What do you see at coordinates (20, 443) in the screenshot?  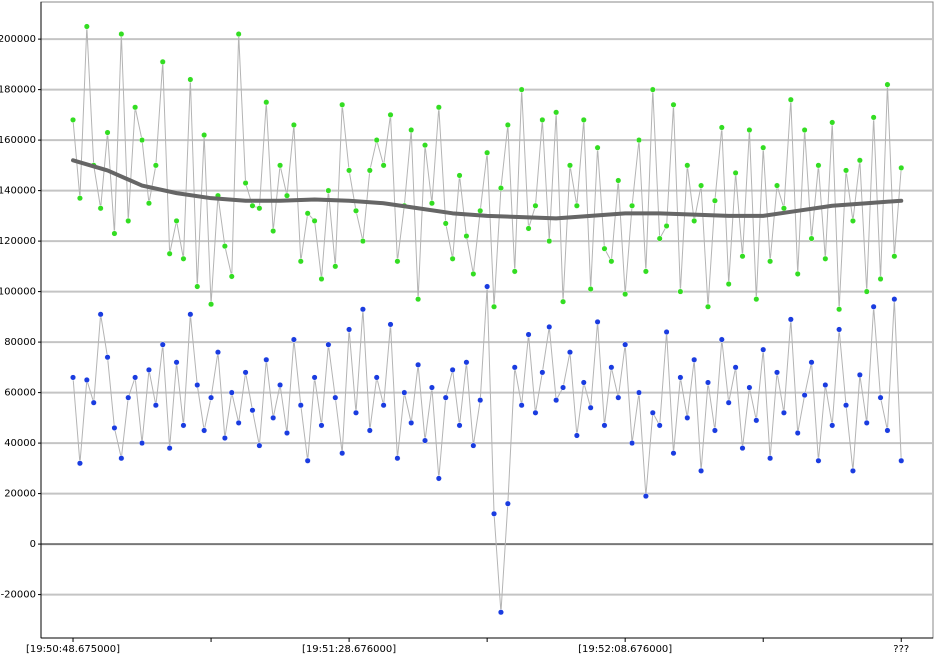 I see `y-tick-label: 40000` at bounding box center [20, 443].